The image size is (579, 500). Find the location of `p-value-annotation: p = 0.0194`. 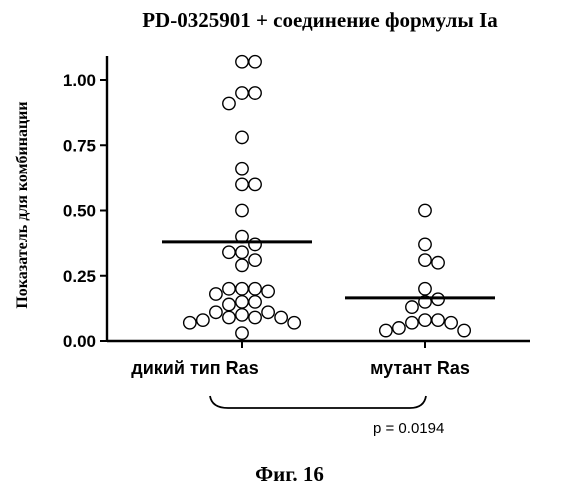

p-value-annotation: p = 0.0194 is located at coordinates (408, 428).